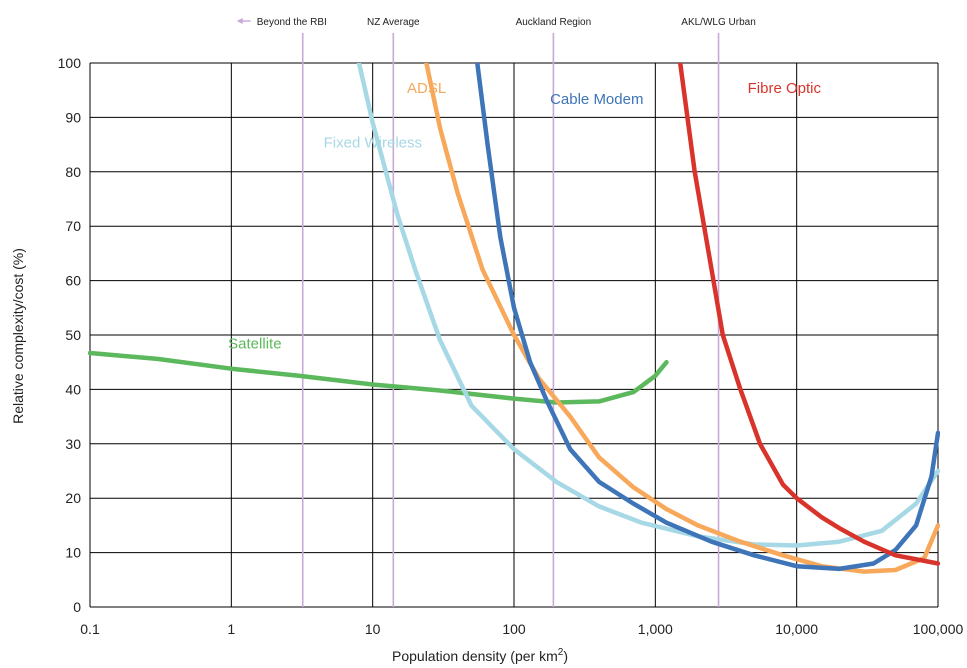 This screenshot has height=668, width=967. Describe the element at coordinates (77, 607) in the screenshot. I see `y-tick-label: 0` at that location.